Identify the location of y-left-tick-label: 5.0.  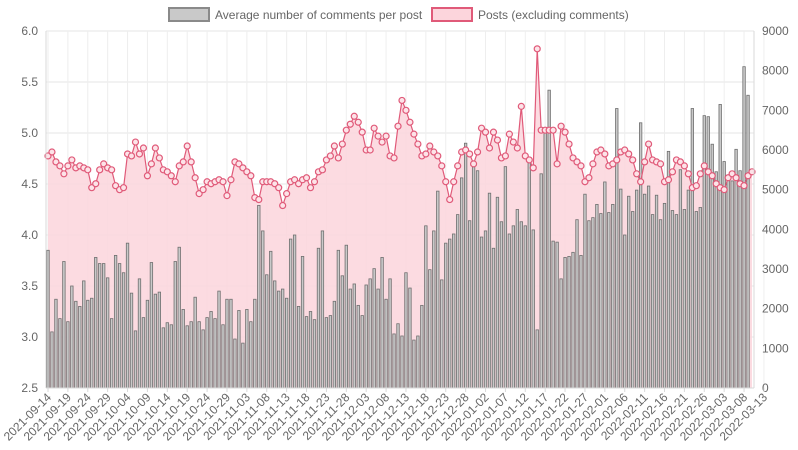
(29, 133).